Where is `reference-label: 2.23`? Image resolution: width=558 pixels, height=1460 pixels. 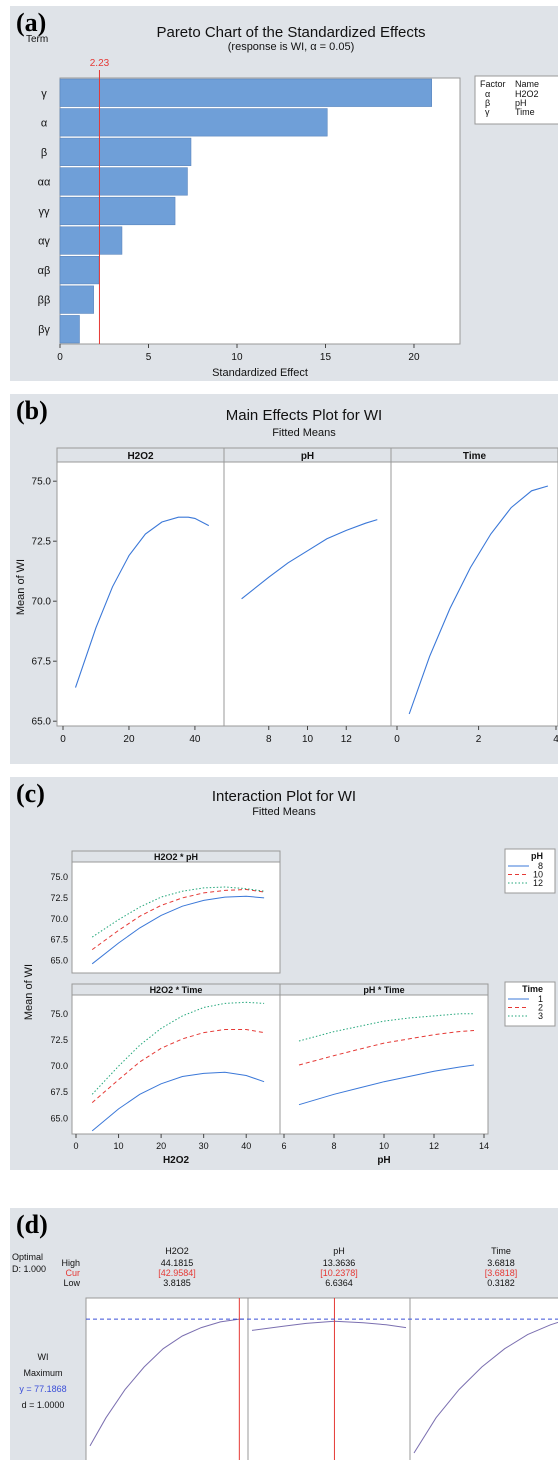
reference-label: 2.23 is located at coordinates (100, 63).